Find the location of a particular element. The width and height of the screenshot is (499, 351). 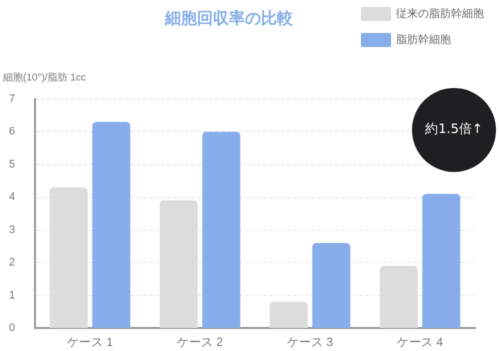

x-tick-label: ケース 3 is located at coordinates (310, 342).